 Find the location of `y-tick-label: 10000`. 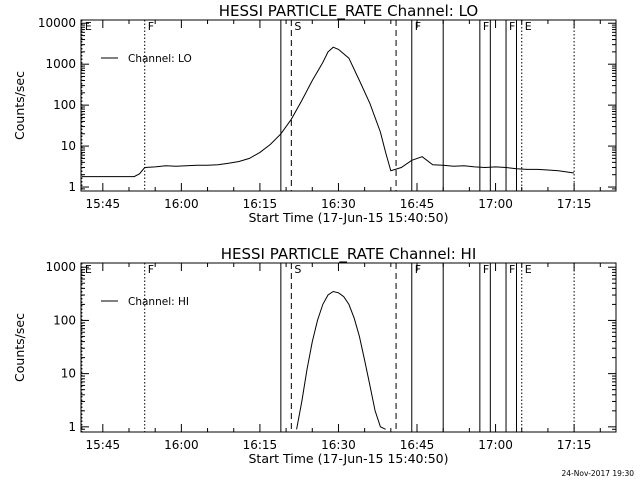

y-tick-label: 10000 is located at coordinates (57, 23).